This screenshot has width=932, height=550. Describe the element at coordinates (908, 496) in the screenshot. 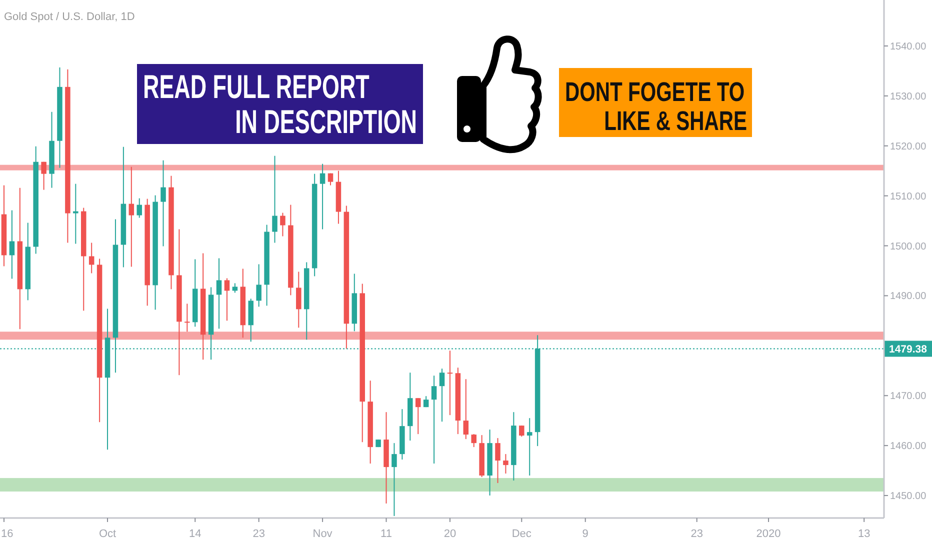

I see `y-tick-label: 1450.00` at that location.